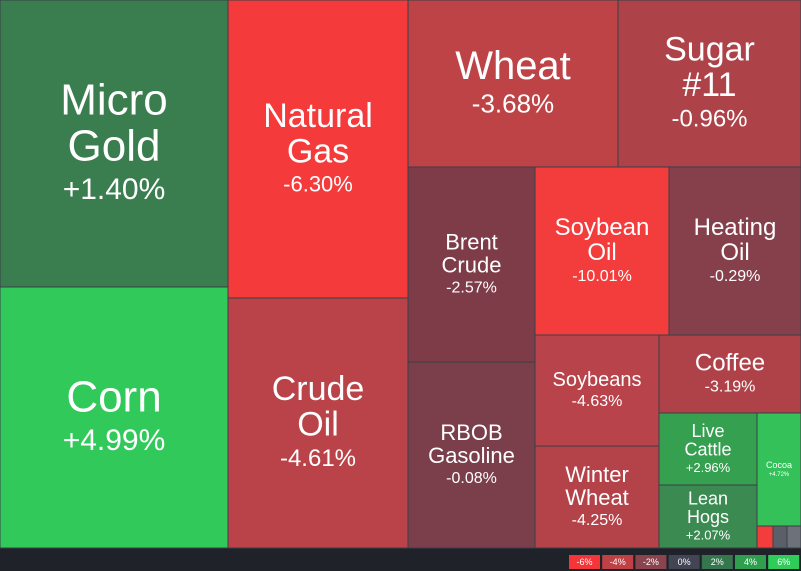  Describe the element at coordinates (779, 465) in the screenshot. I see `tile-label: Cocoa` at that location.